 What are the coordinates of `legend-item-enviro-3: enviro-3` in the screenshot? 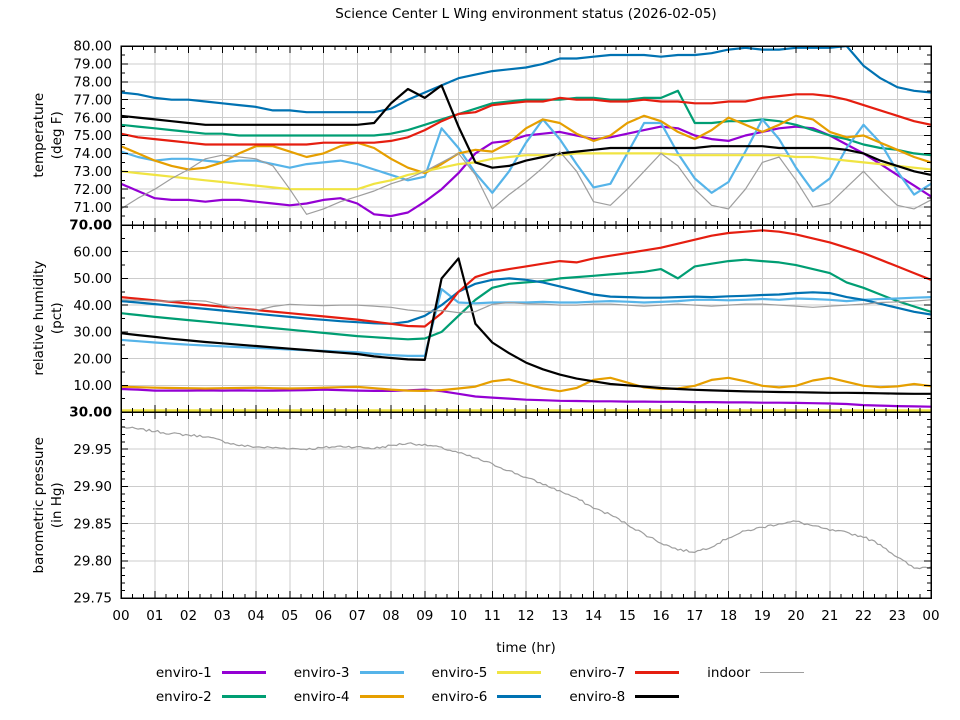 It's located at (349, 672).